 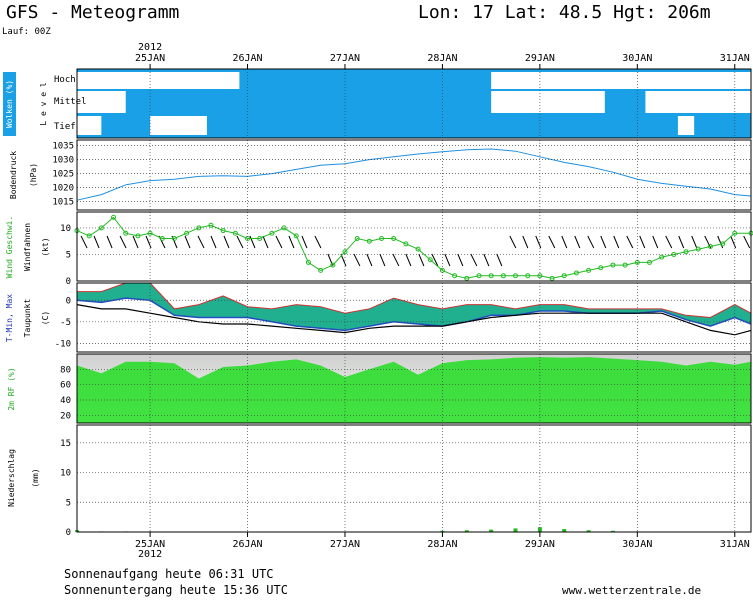 What do you see at coordinates (33, 175) in the screenshot?
I see `pressure-unit: (hPa)` at bounding box center [33, 175].